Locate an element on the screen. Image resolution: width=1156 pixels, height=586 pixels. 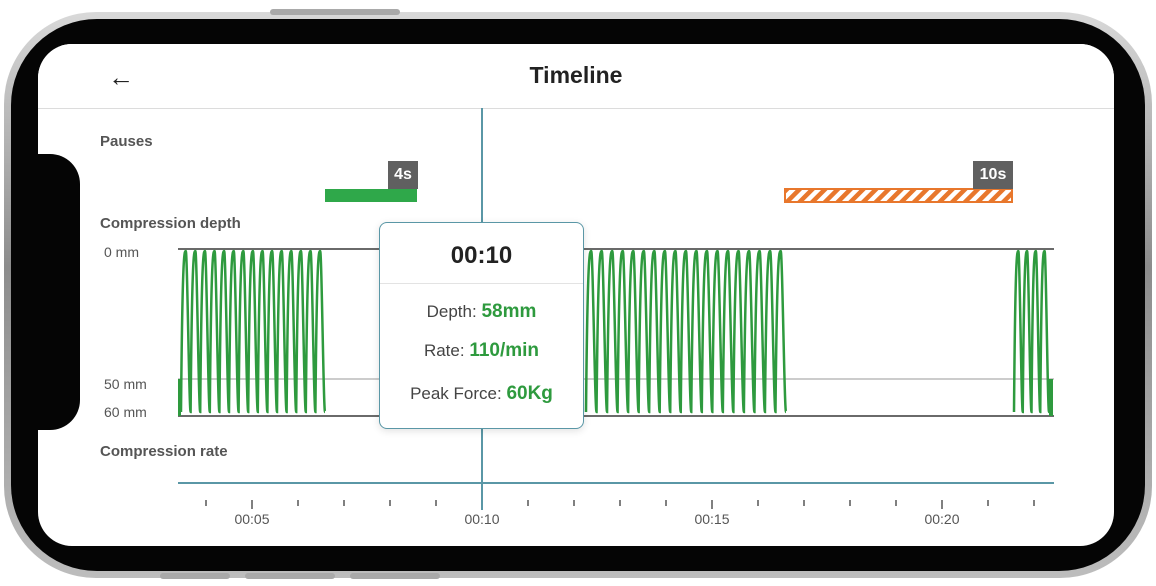
phone-volume-button-mute is located at coordinates (395, 576).